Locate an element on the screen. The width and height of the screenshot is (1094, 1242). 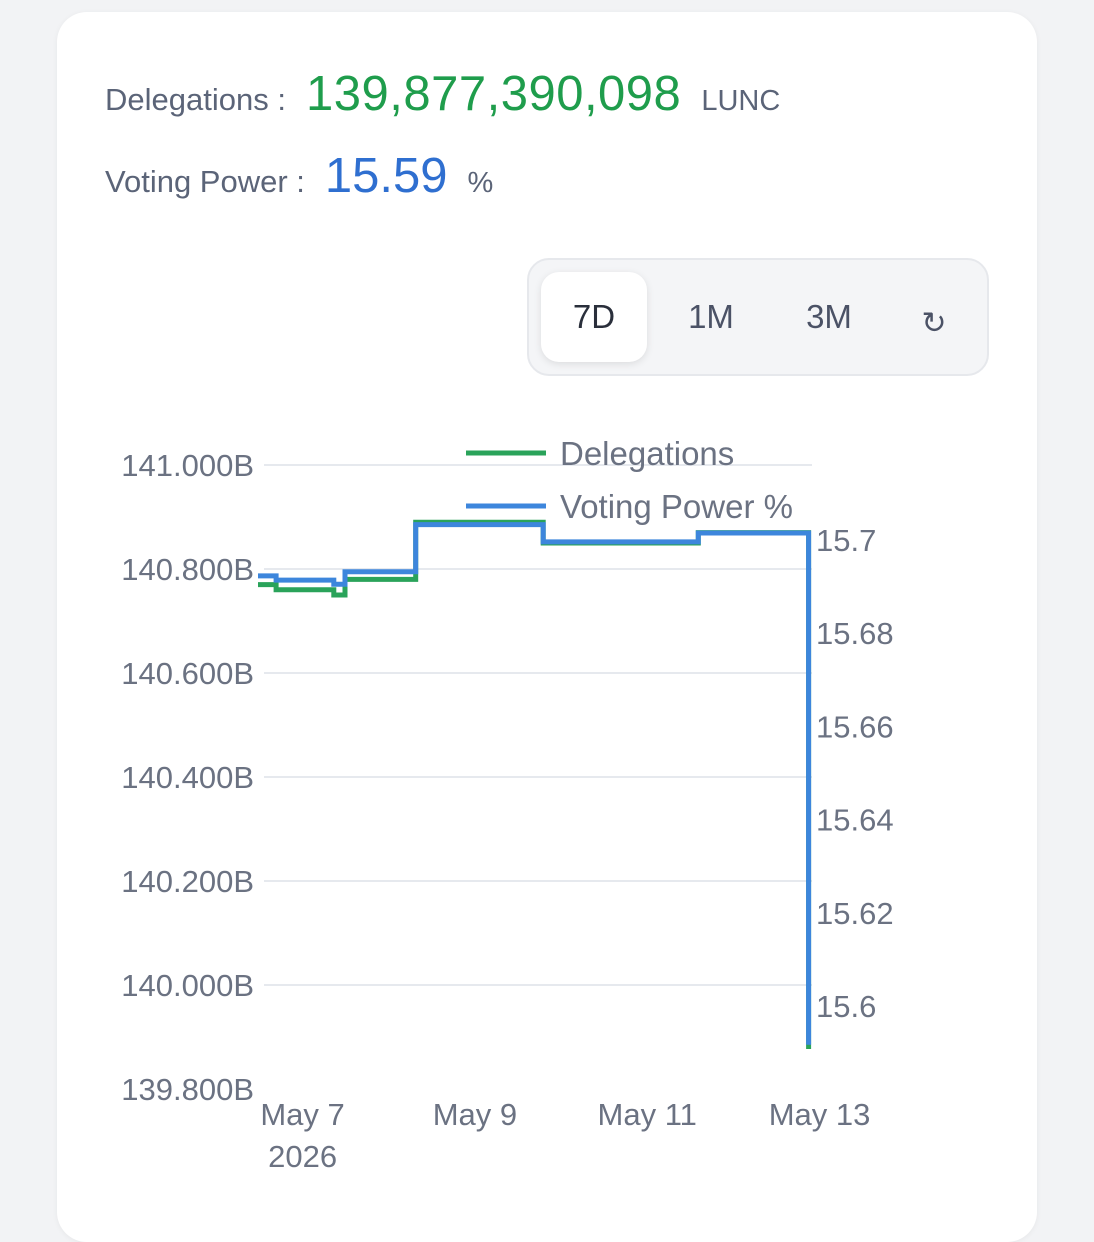
delegations-row: Delegations : 139,877,390,098 LUNC is located at coordinates (442, 94).